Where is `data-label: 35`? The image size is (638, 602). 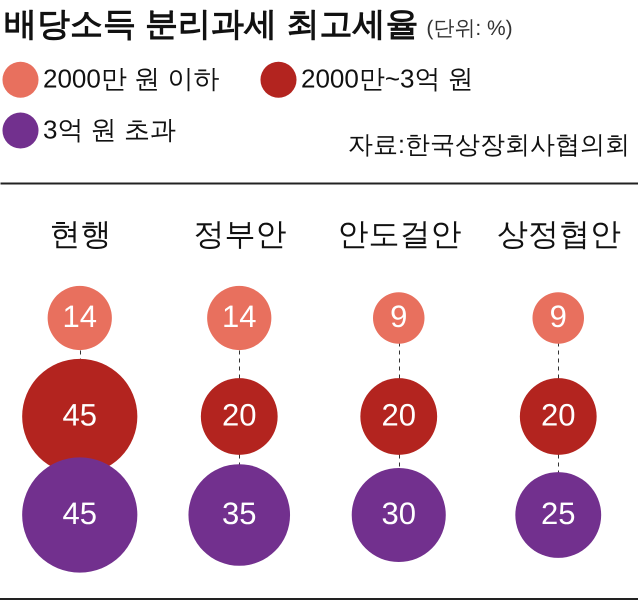 data-label: 35 is located at coordinates (239, 513).